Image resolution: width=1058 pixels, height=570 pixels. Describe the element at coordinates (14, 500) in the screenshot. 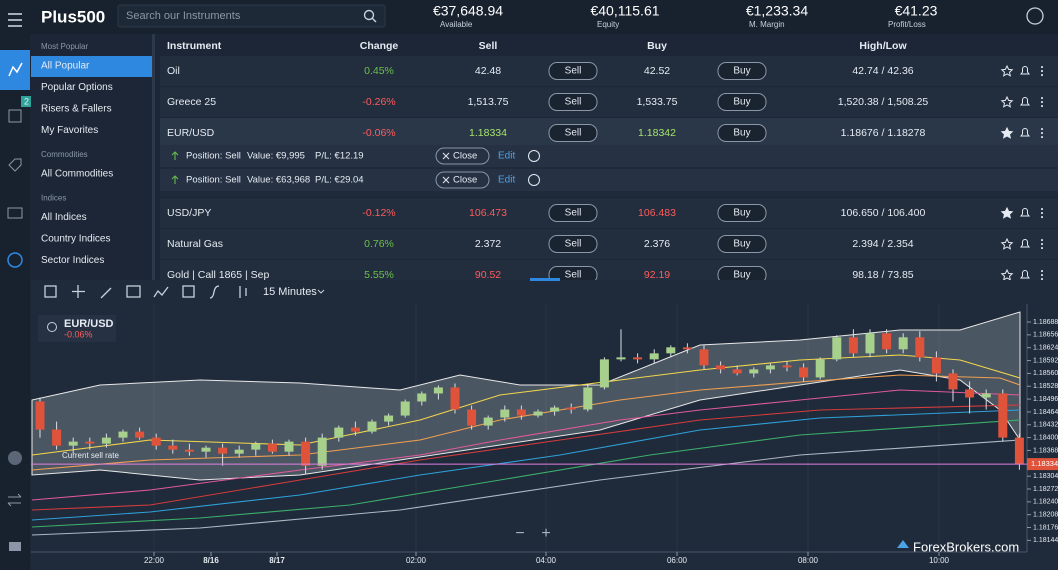

I see `switch-icon` at that location.